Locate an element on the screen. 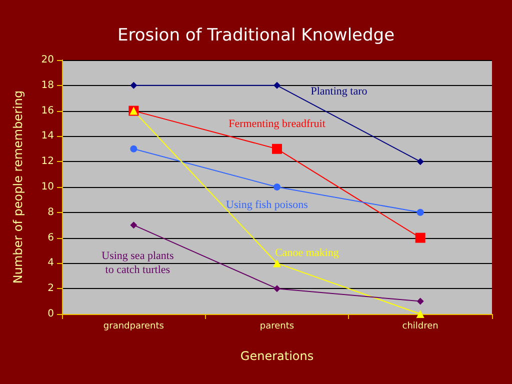 This screenshot has height=384, width=512. y-tick-label: 0 is located at coordinates (51, 314).